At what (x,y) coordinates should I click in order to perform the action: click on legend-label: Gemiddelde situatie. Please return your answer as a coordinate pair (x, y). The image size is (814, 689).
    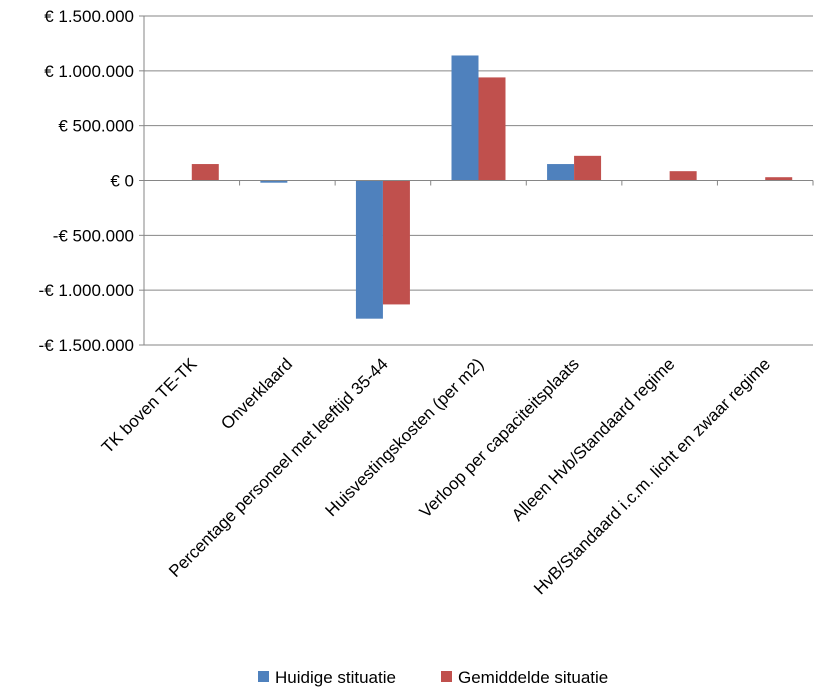
    Looking at the image, I should click on (533, 677).